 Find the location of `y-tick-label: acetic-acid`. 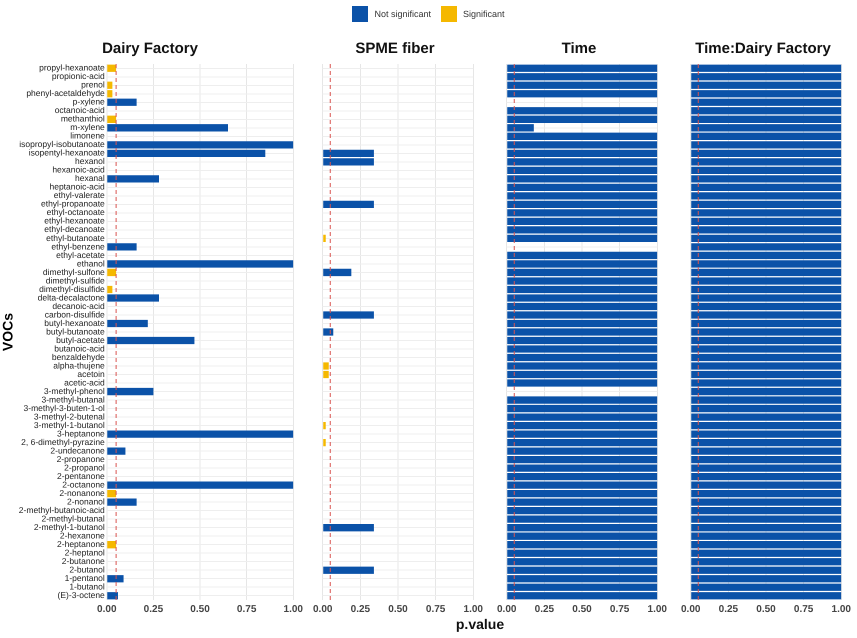

y-tick-label: acetic-acid is located at coordinates (85, 382).